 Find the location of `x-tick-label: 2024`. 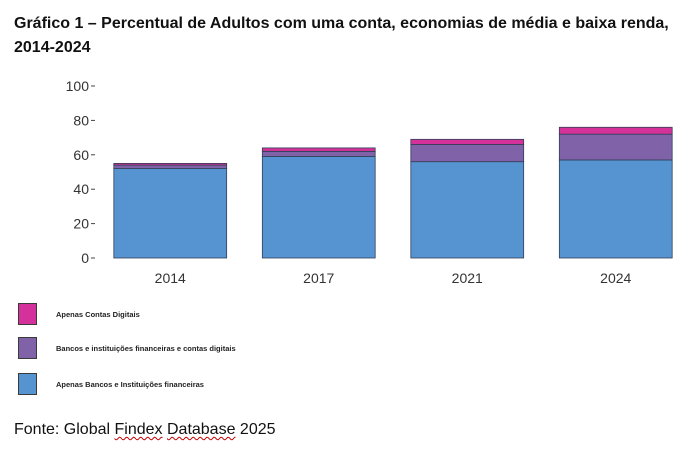

x-tick-label: 2024 is located at coordinates (615, 278).